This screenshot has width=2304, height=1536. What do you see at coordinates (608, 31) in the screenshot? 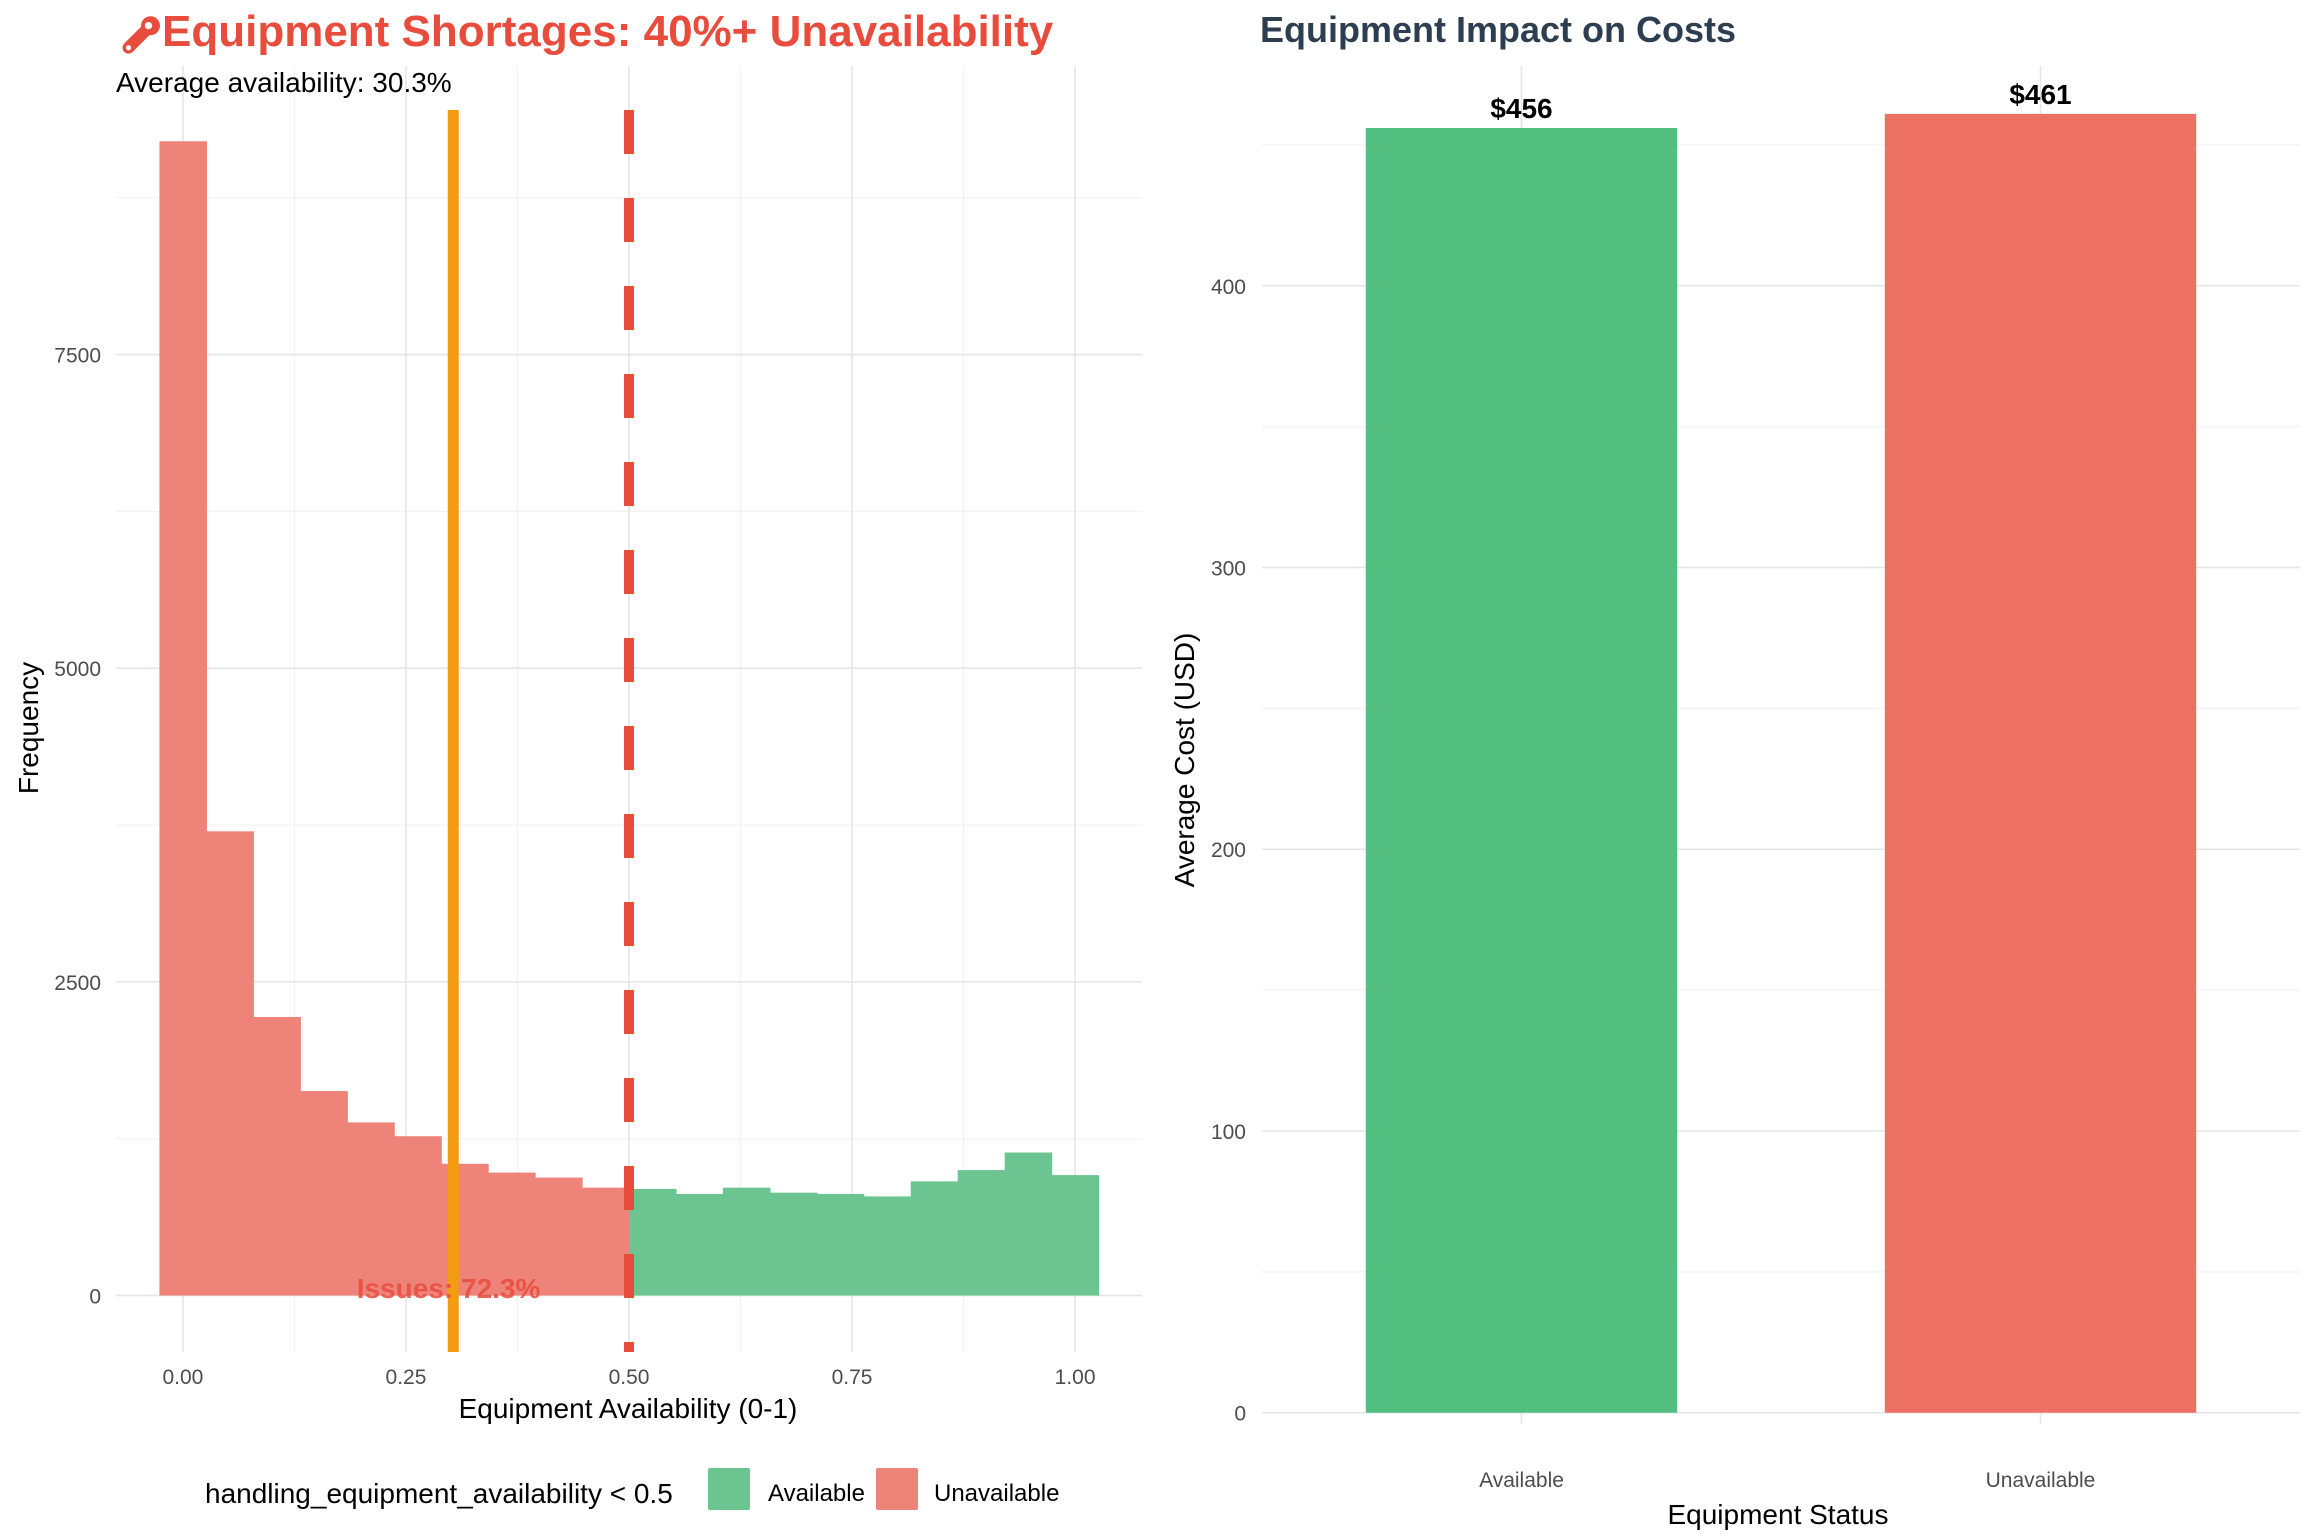
I see `histogram-title-text: Equipment Shortages: 40%+ Unavailability` at bounding box center [608, 31].